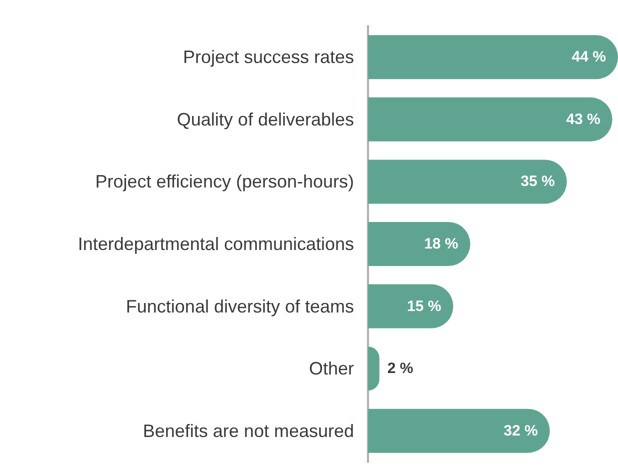 The width and height of the screenshot is (618, 466). I want to click on y-tick-label: Other, so click(331, 368).